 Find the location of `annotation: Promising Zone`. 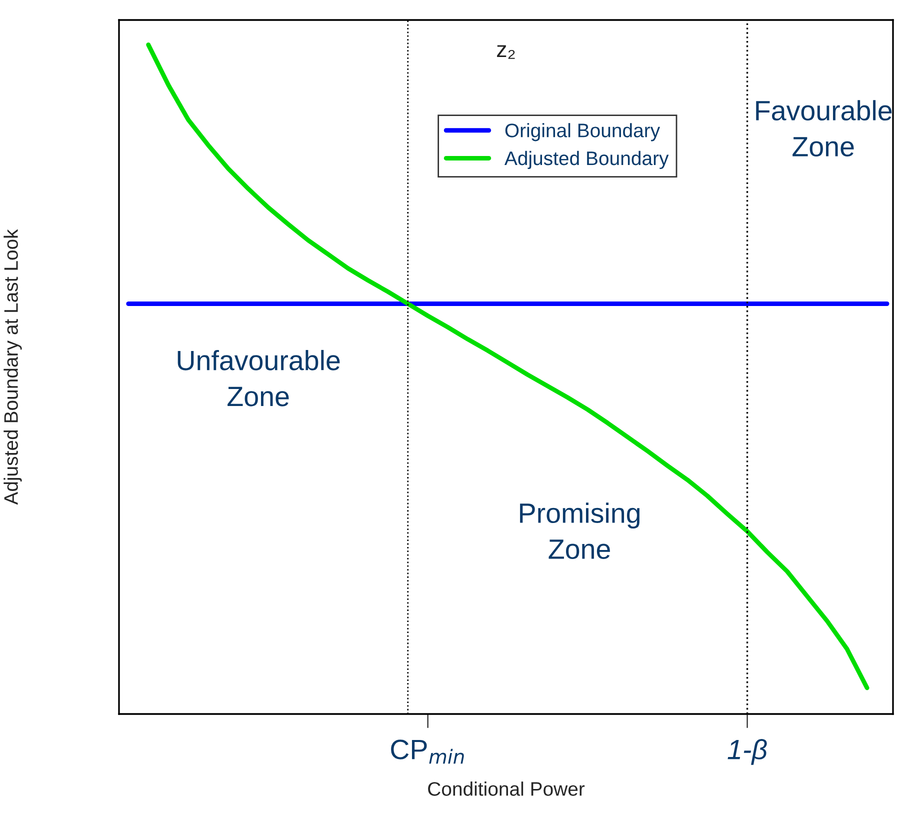

annotation: Promising Zone is located at coordinates (580, 530).